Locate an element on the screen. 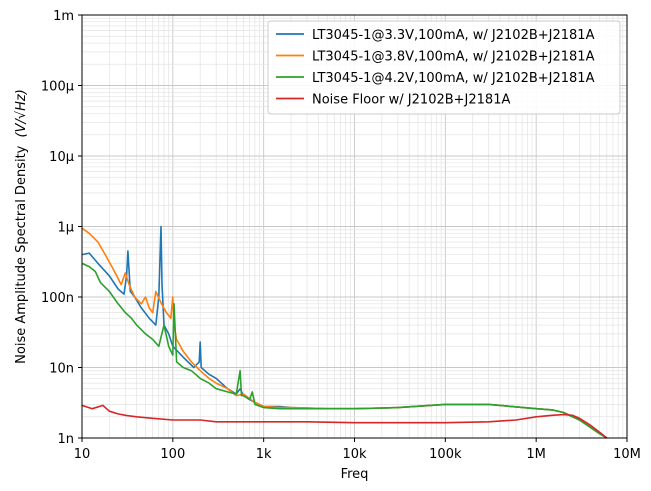  legend-box is located at coordinates (444, 67).